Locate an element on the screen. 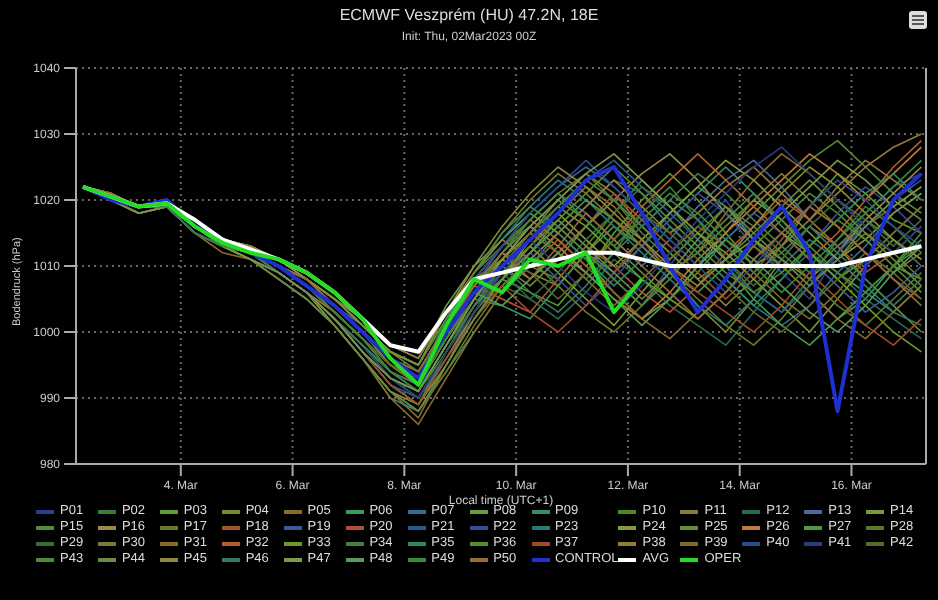 The height and width of the screenshot is (600, 938). chart-title: ECMWF Veszprém (HU) 47.2N, 18E is located at coordinates (469, 15).